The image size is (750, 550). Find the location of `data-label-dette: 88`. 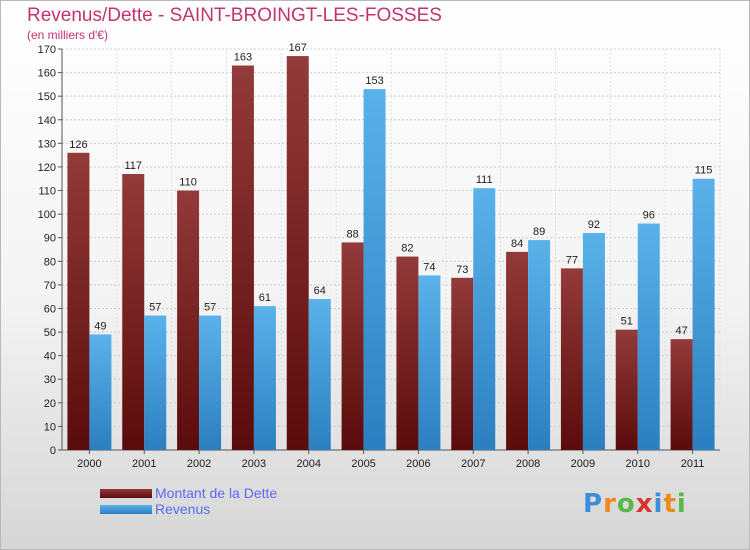

data-label-dette: 88 is located at coordinates (352, 234).